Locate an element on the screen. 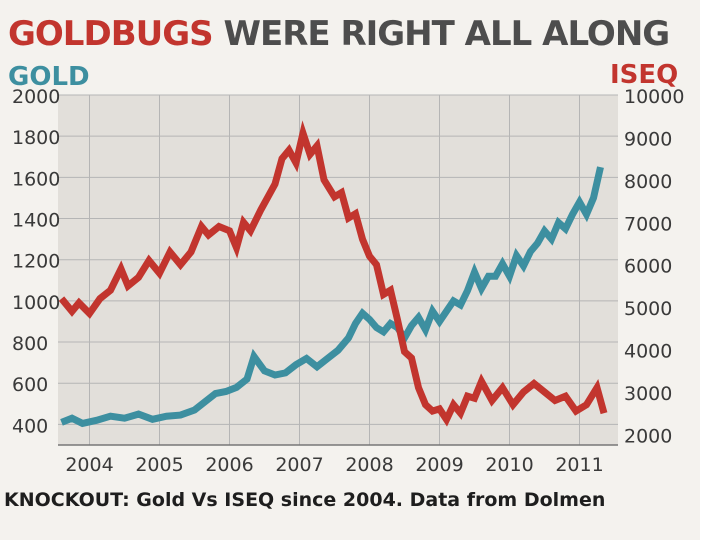 The height and width of the screenshot is (540, 720). right-tick-label: 9000 is located at coordinates (648, 139).